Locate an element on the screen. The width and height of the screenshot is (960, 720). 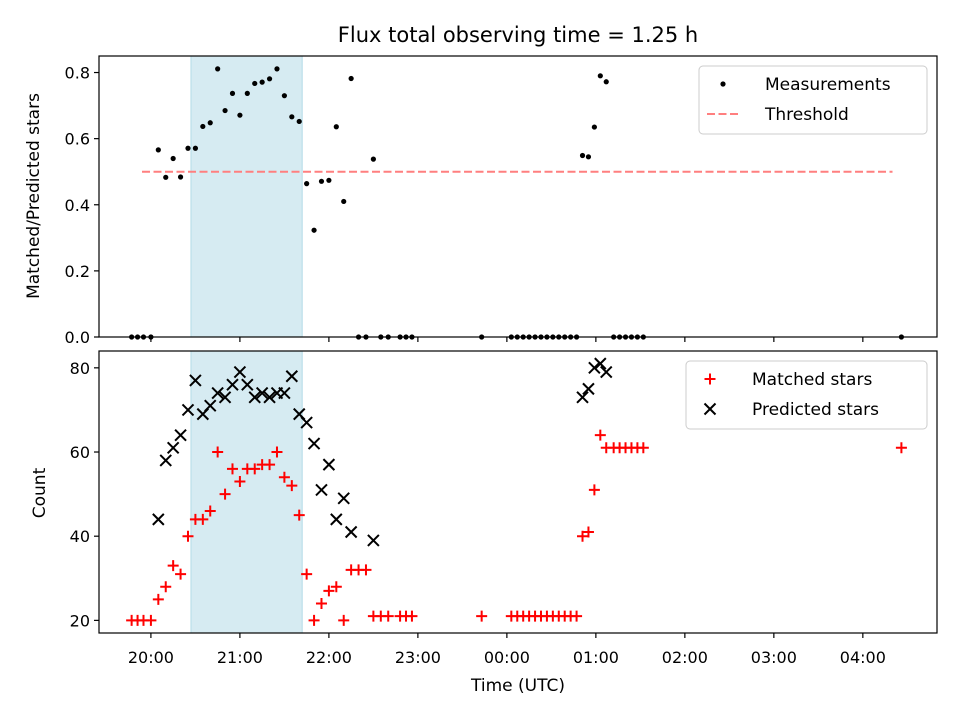
x-tick-label: 23:00 is located at coordinates (418, 657).